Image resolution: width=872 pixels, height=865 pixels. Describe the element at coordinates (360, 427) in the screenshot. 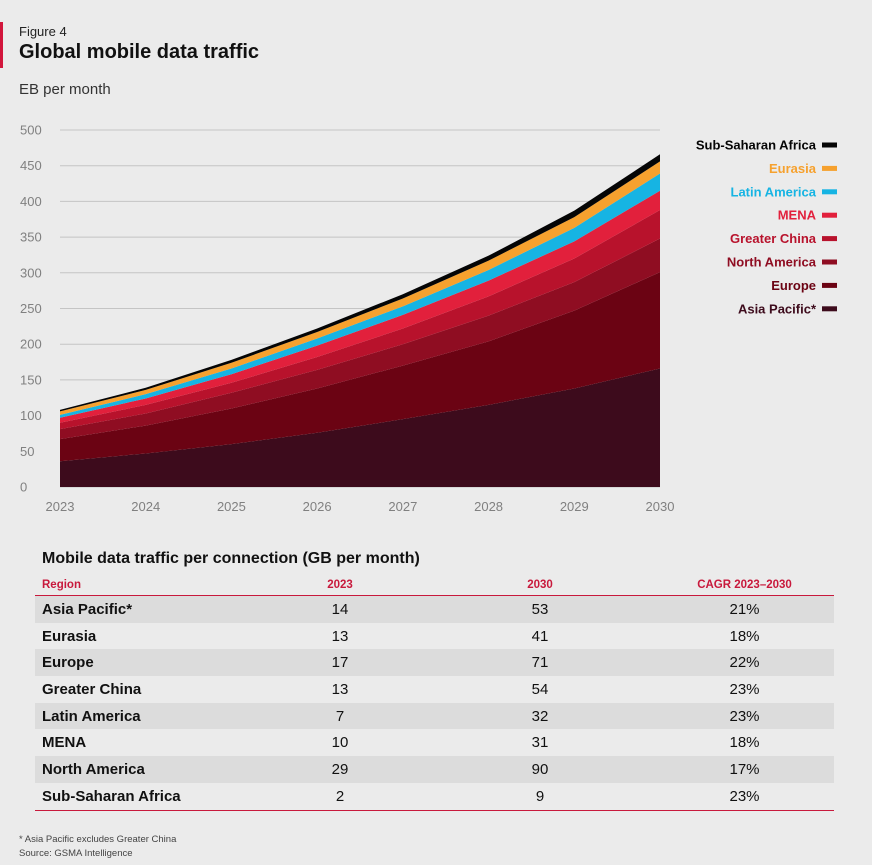

I see `area-asia-pacific` at that location.